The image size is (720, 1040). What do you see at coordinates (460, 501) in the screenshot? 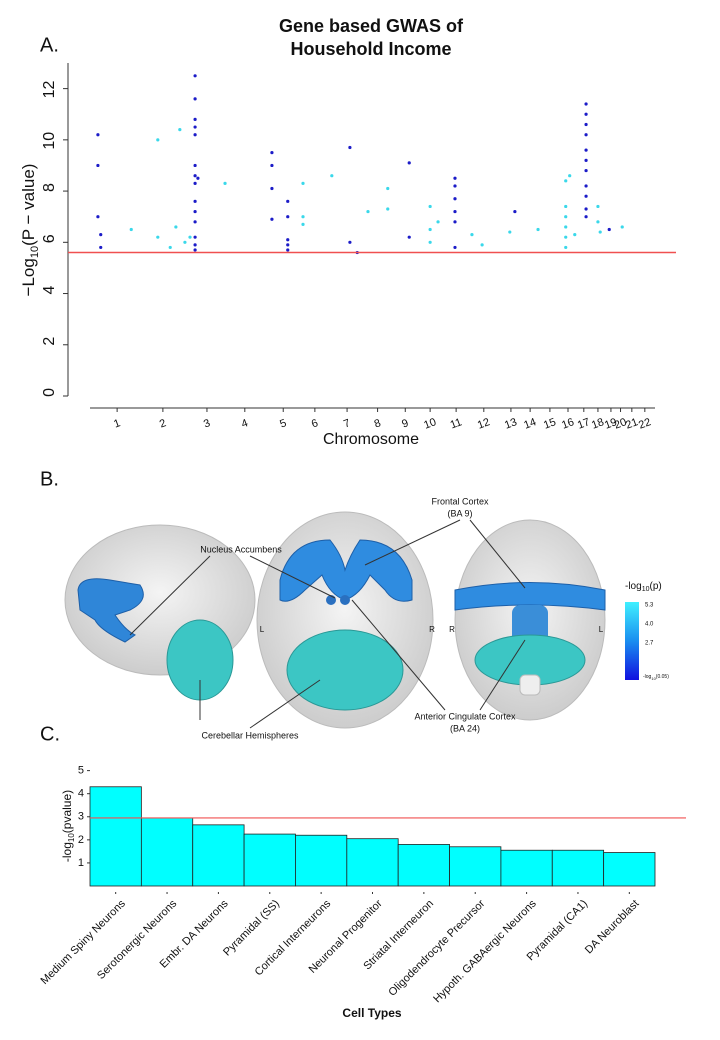
I see `region-label: Frontal Cortex` at bounding box center [460, 501].